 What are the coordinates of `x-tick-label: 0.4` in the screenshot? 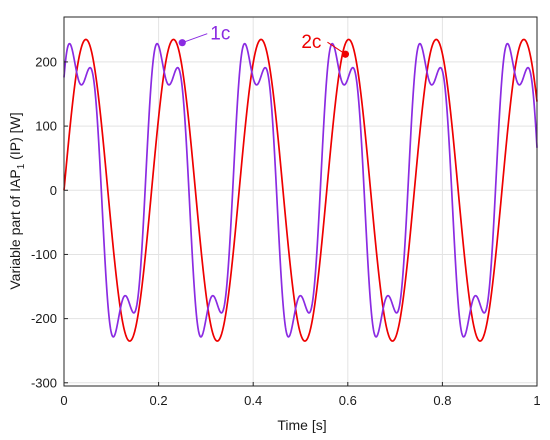 It's located at (253, 400).